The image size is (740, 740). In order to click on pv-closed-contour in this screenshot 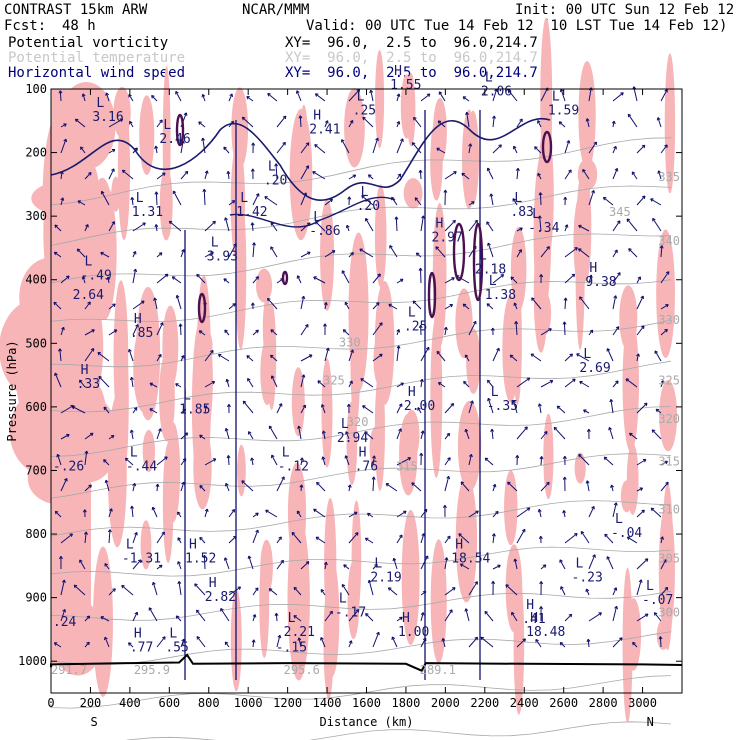, I will do `click(478, 262)`.